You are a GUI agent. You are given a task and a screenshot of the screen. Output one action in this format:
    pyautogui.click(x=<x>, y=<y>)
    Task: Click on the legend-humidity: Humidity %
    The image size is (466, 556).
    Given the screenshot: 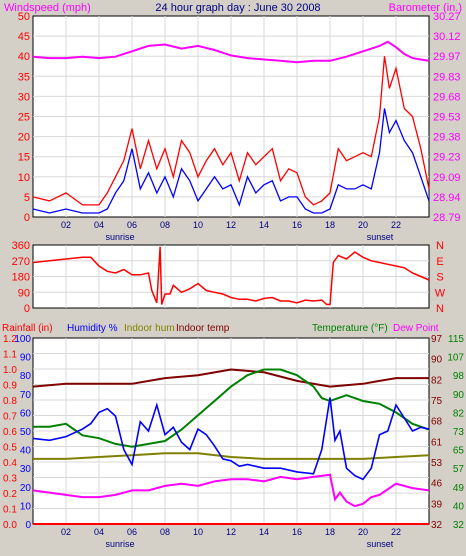 What is the action you would take?
    pyautogui.click(x=92, y=328)
    